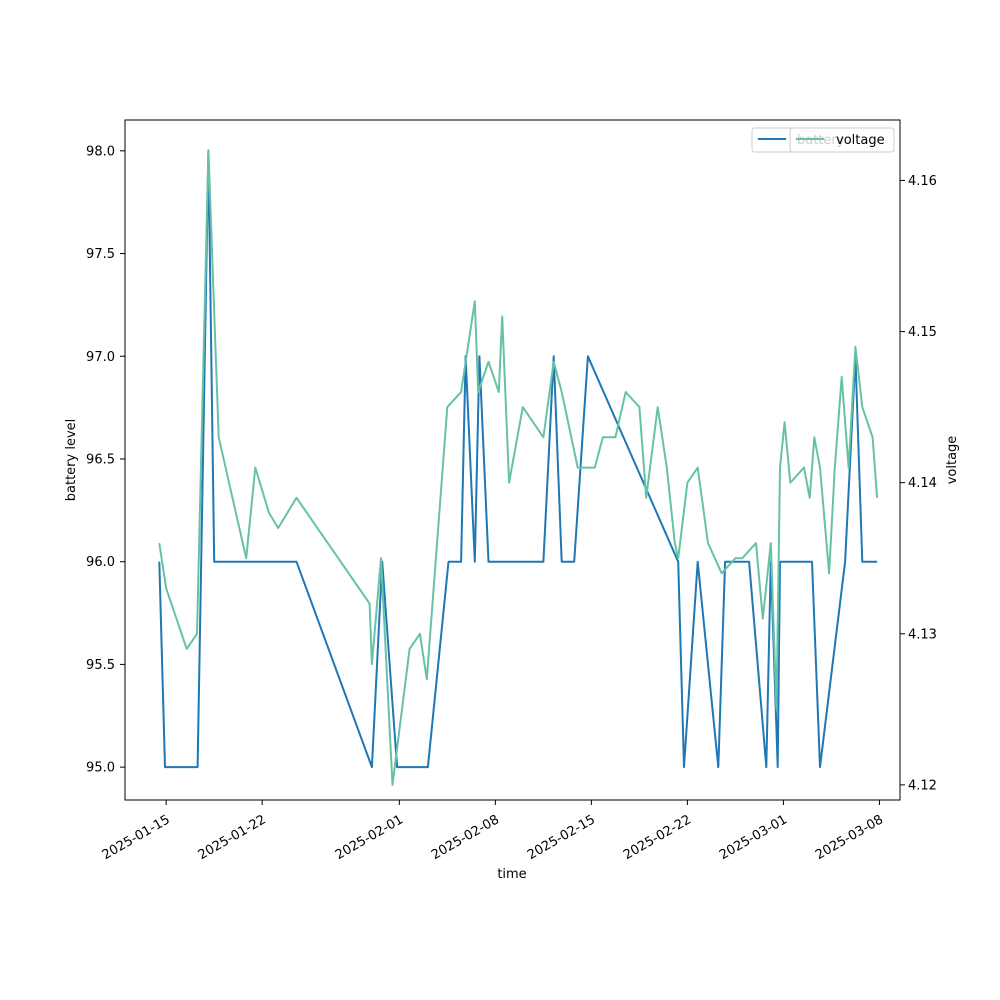 This screenshot has height=1000, width=1000. I want to click on y-tick-label: 97.5, so click(100, 254).